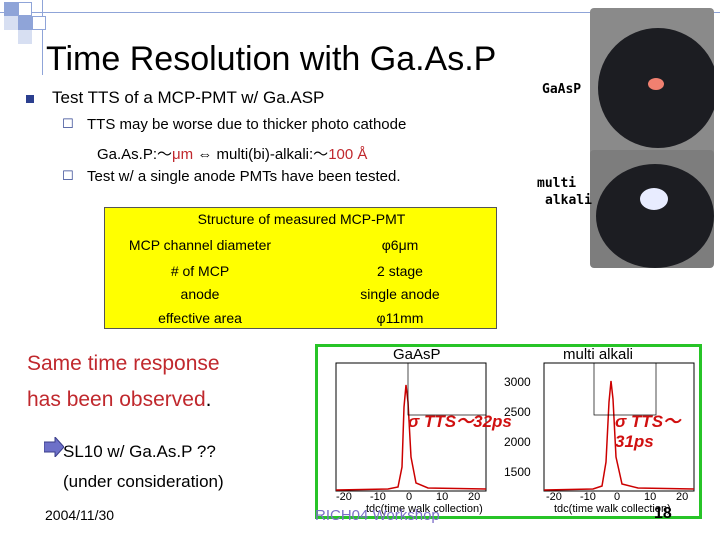  What do you see at coordinates (400, 318) in the screenshot?
I see `table-row-value: φ11mm` at bounding box center [400, 318].